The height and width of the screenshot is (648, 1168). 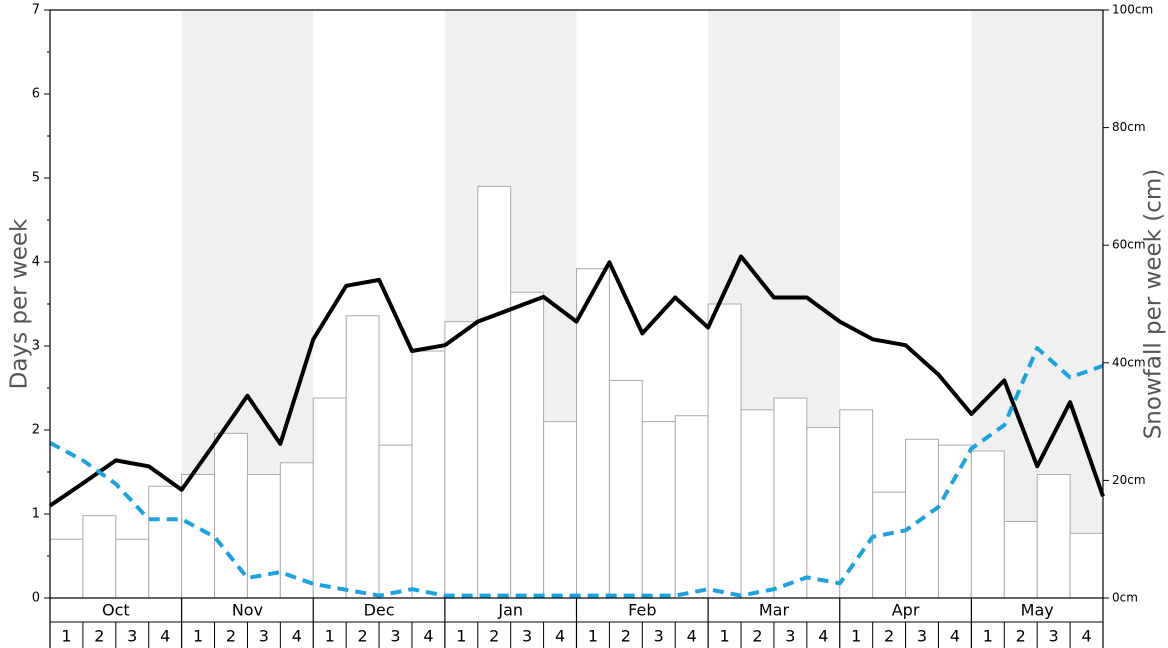 What do you see at coordinates (1129, 245) in the screenshot?
I see `right-tick-label: 60cm` at bounding box center [1129, 245].